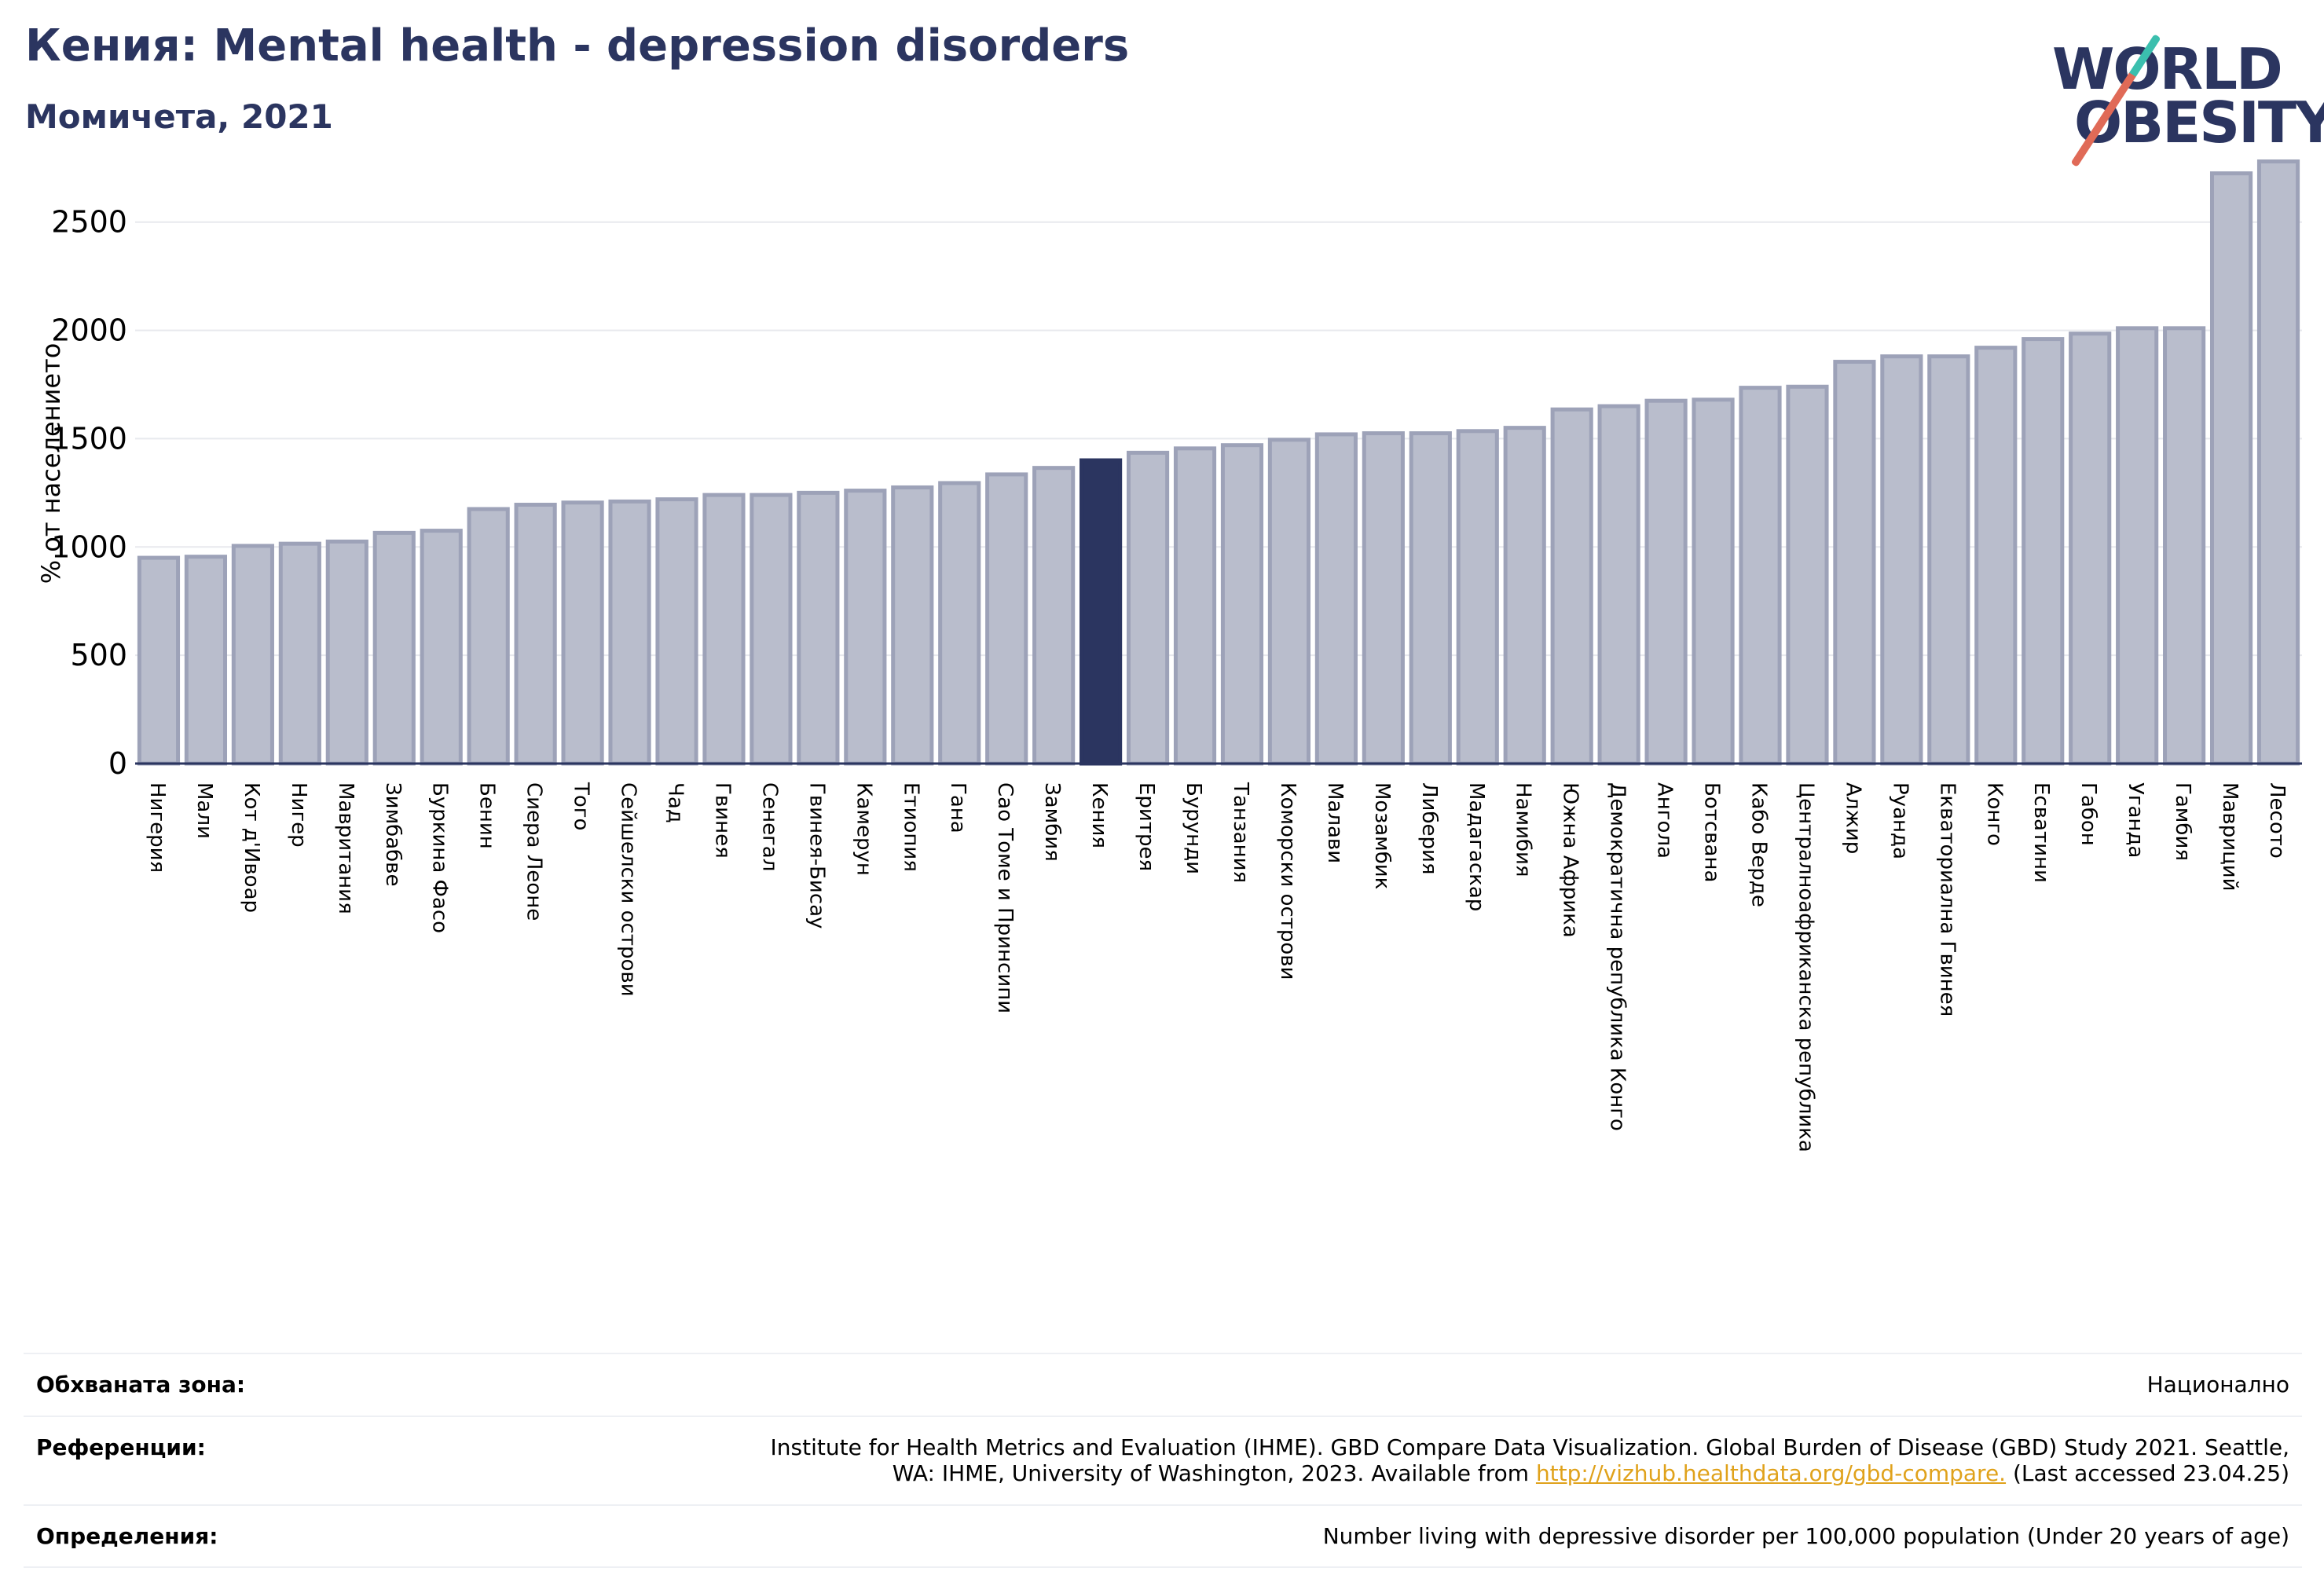 The width and height of the screenshot is (2324, 1586). I want to click on x-tick-label: Габон, so click(2088, 814).